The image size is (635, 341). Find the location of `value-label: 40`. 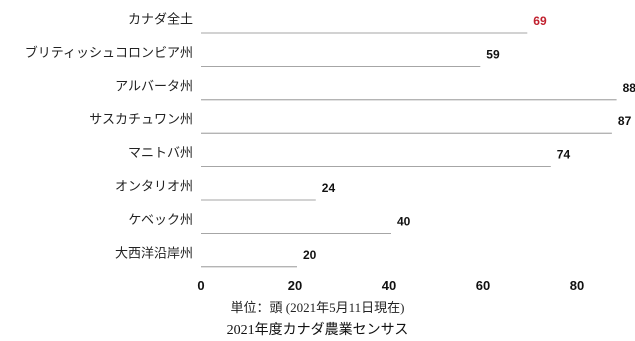

value-label: 40 is located at coordinates (404, 221).